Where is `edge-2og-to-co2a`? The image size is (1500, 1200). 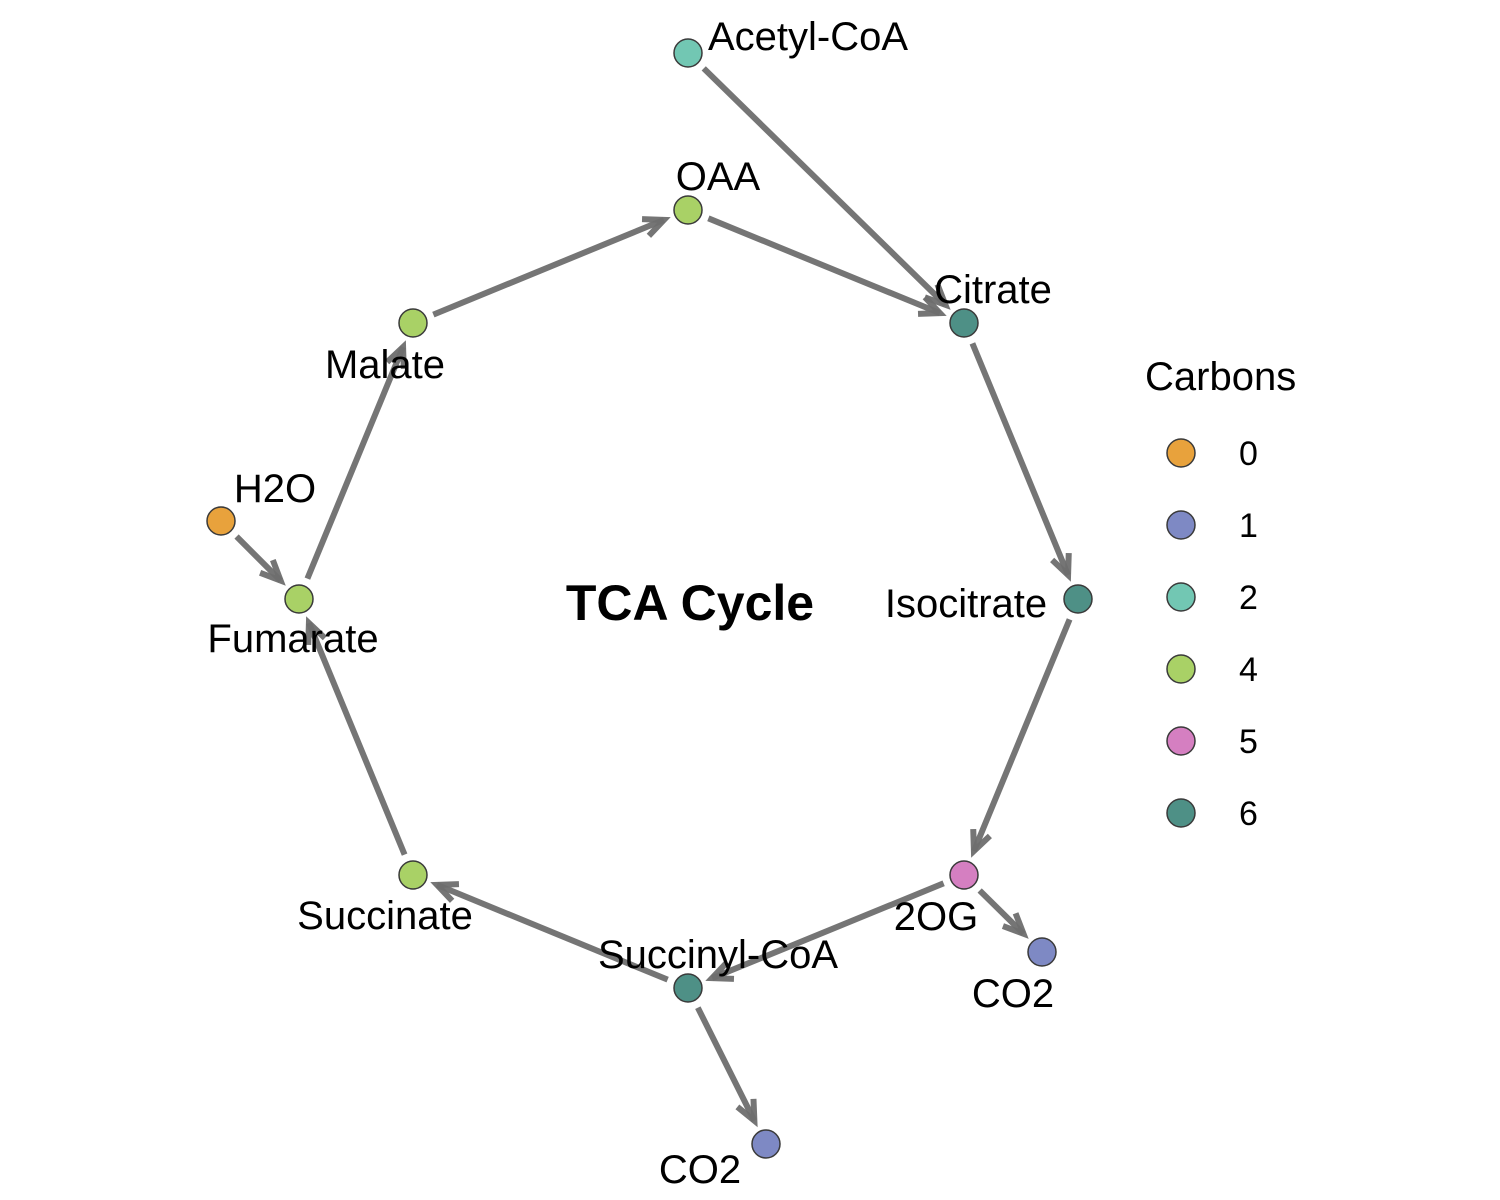 edge-2og-to-co2a is located at coordinates (1003, 913).